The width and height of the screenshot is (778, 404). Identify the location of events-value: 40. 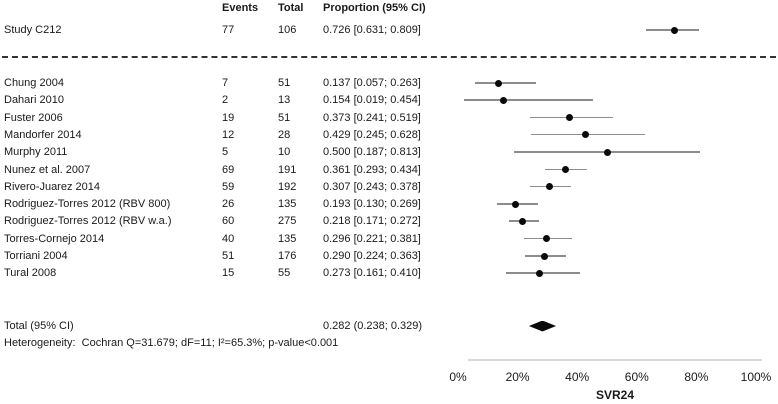
(228, 238).